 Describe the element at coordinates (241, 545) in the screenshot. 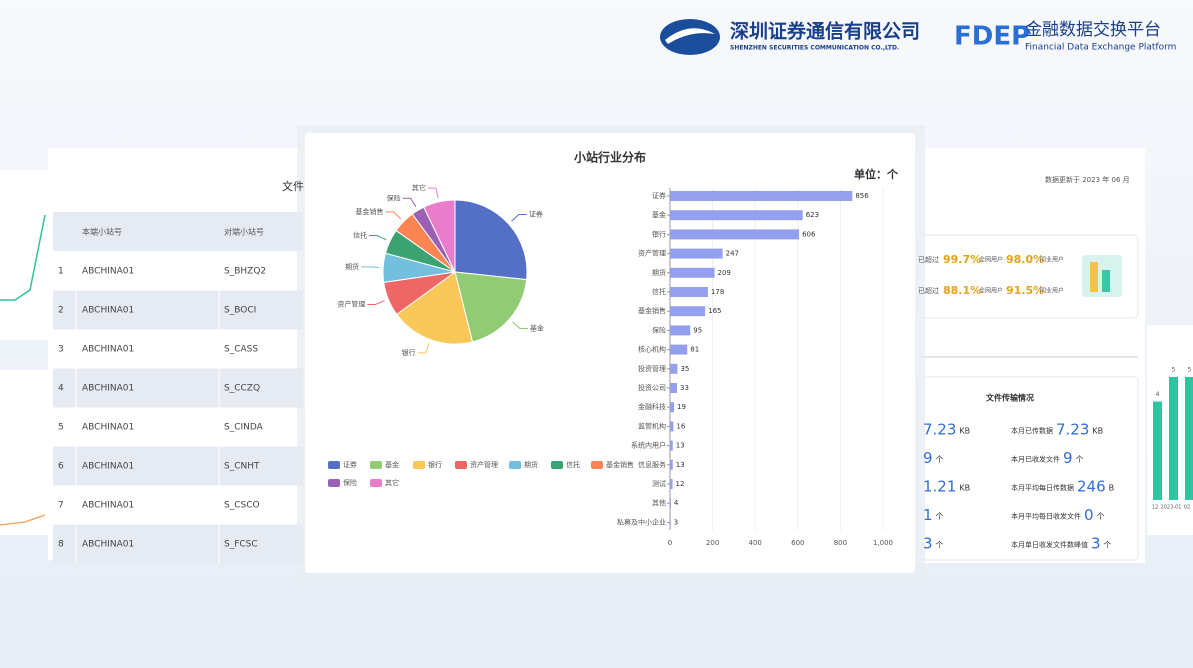

I see `table-cell: S_FCSC` at that location.